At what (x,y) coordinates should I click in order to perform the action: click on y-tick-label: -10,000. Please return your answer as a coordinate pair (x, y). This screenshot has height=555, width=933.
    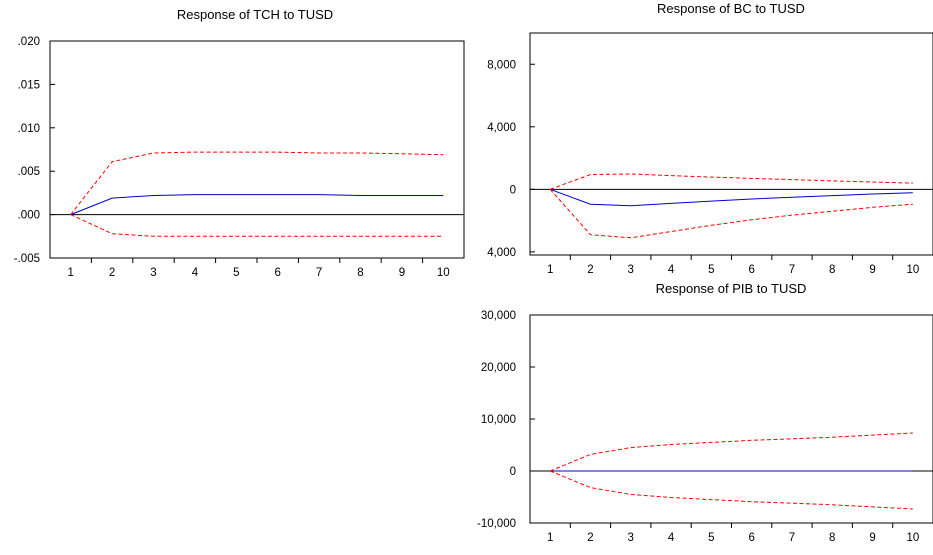
    Looking at the image, I should click on (496, 524).